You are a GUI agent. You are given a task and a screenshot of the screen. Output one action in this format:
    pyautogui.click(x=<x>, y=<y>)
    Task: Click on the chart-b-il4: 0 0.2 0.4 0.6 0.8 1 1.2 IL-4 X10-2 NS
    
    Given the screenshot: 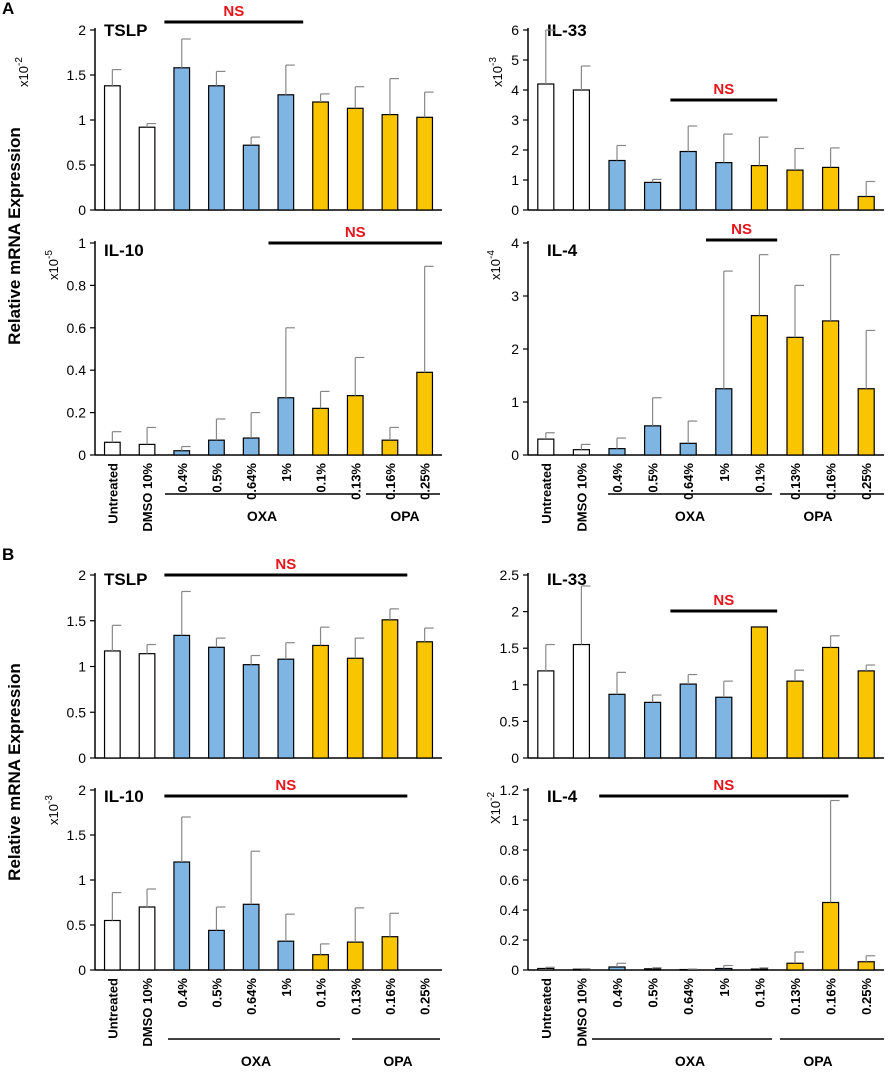 What is the action you would take?
    pyautogui.click(x=685, y=877)
    